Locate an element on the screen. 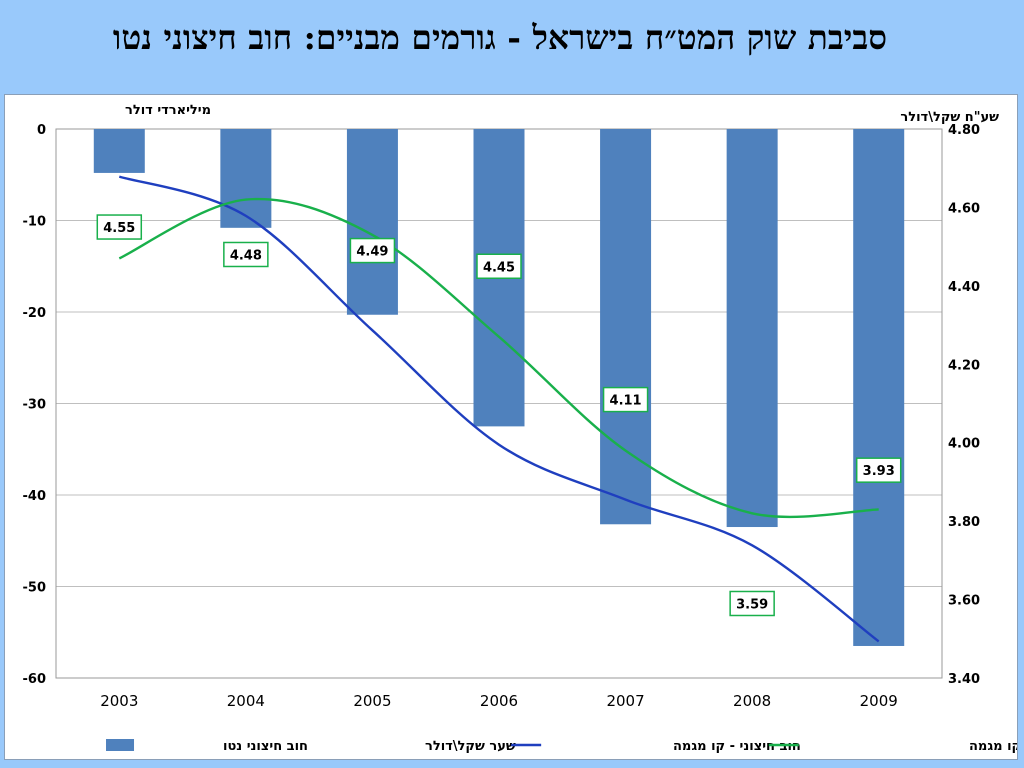  right-tick-label: 4.60 is located at coordinates (964, 208).